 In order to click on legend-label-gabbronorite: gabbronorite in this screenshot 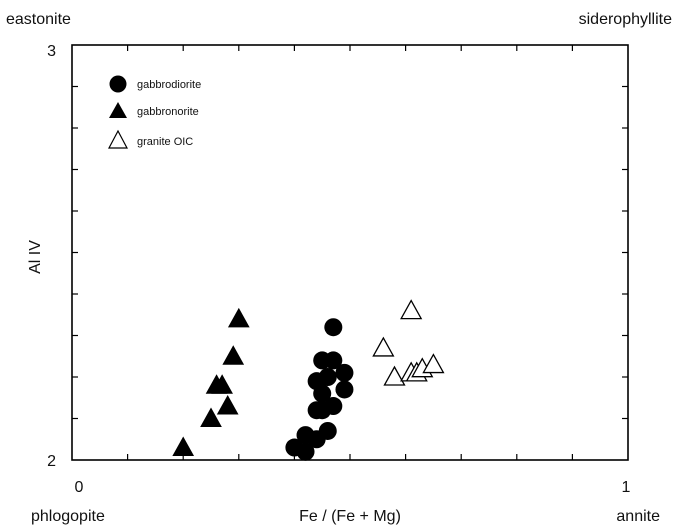, I will do `click(168, 112)`.